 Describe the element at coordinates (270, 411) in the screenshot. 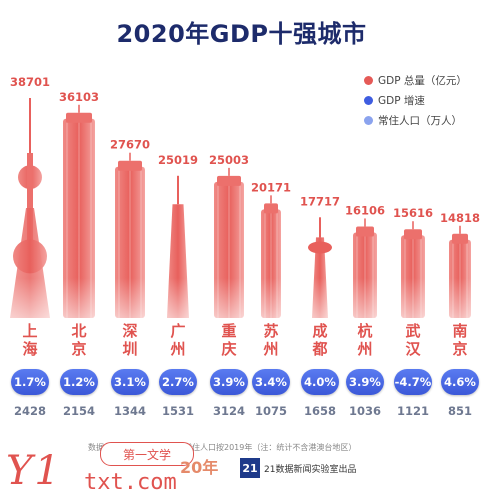

I see `population-value-6: 1075` at that location.